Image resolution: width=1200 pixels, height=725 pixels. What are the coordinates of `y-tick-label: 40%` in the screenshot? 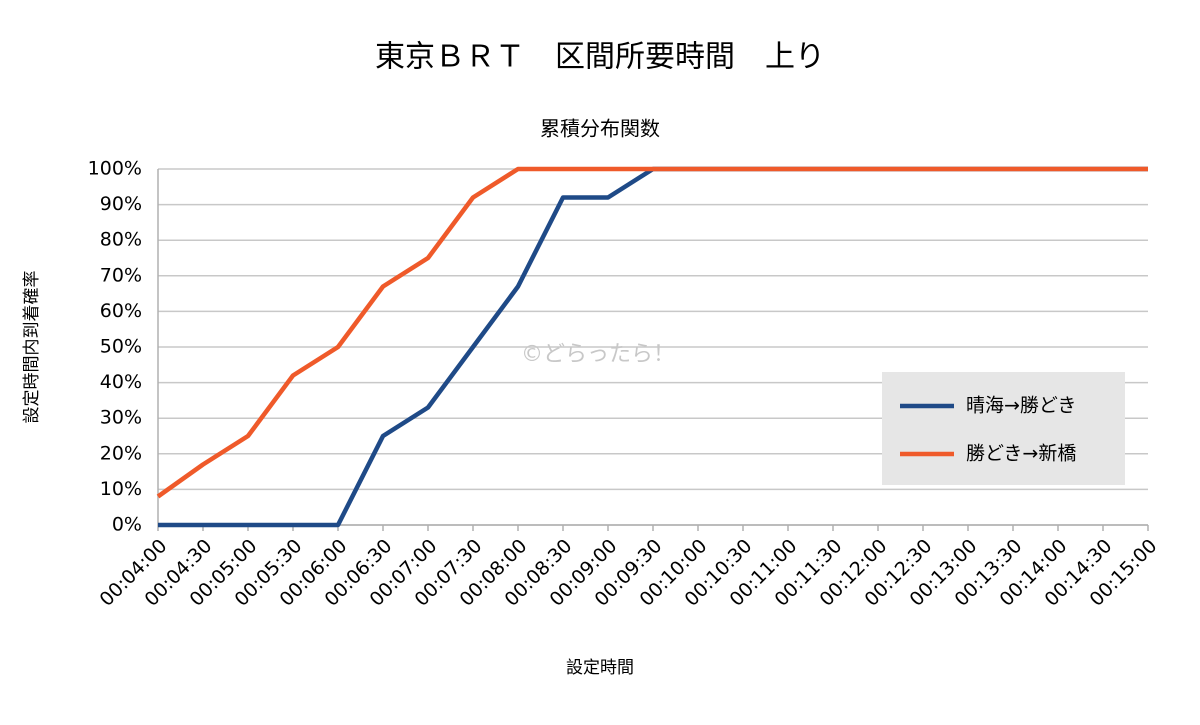 It's located at (121, 382).